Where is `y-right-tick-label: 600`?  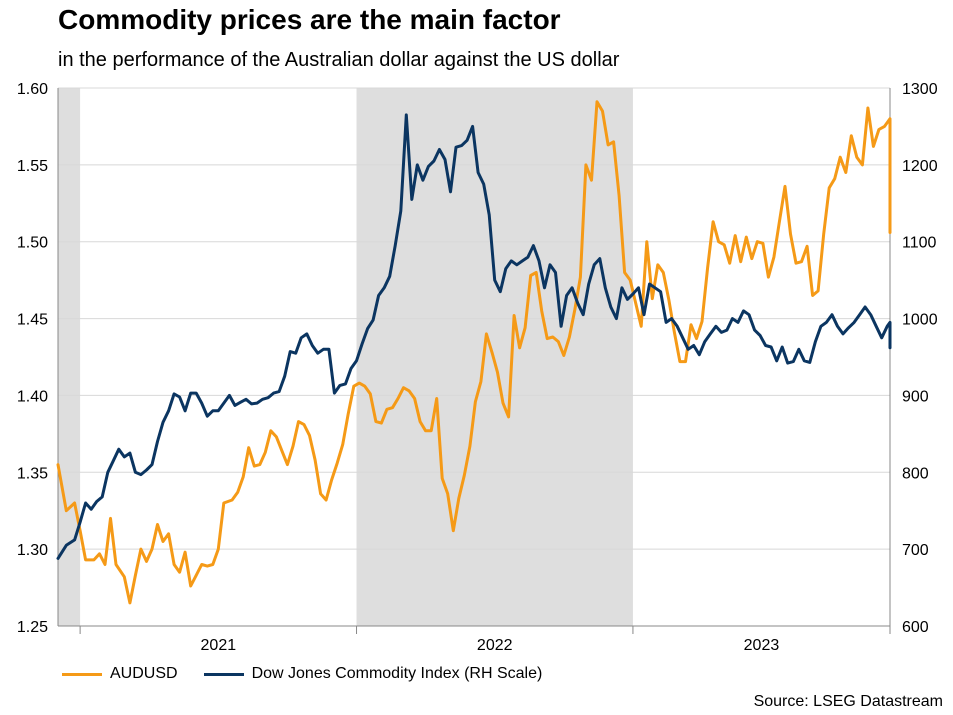
y-right-tick-label: 600 is located at coordinates (915, 627).